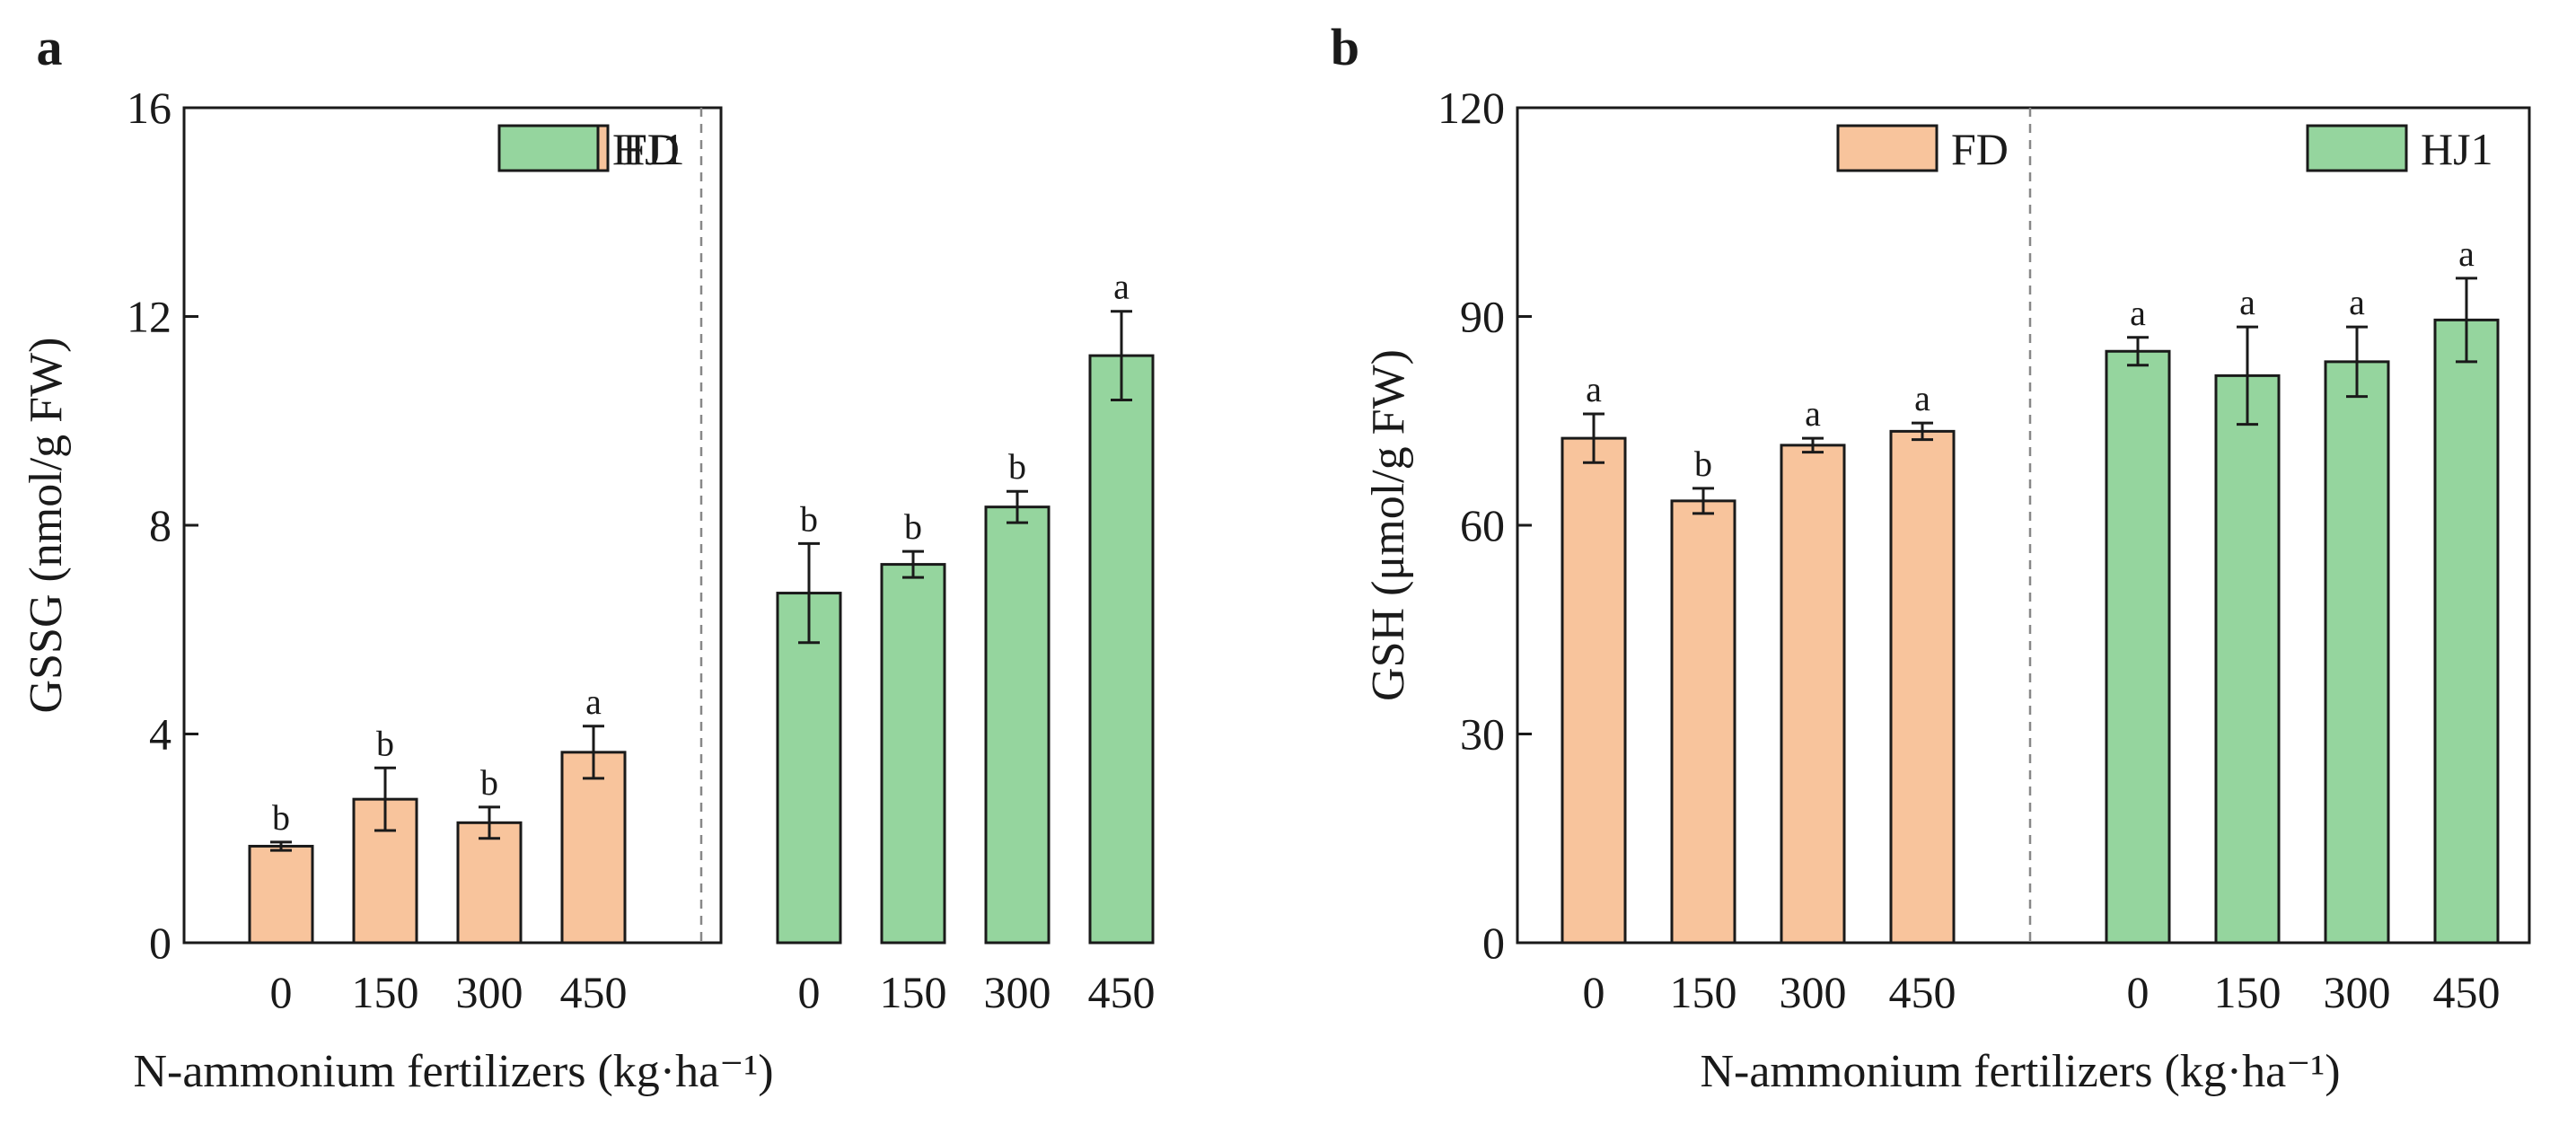 This screenshot has height=1125, width=2576. What do you see at coordinates (2303, 625) in the screenshot?
I see `series-HJ1: a 0 a 150 a 300 a 450` at bounding box center [2303, 625].